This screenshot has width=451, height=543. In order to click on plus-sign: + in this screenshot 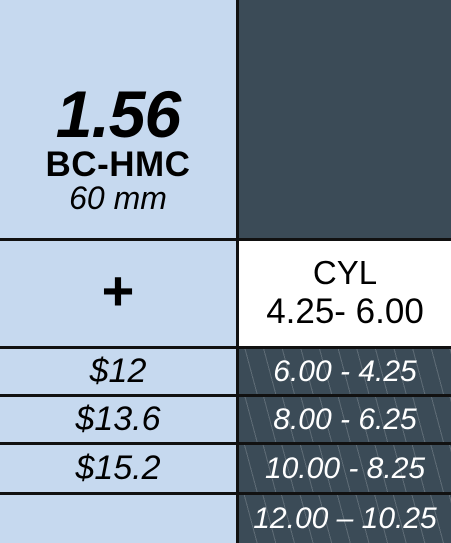, I will do `click(118, 290)`.